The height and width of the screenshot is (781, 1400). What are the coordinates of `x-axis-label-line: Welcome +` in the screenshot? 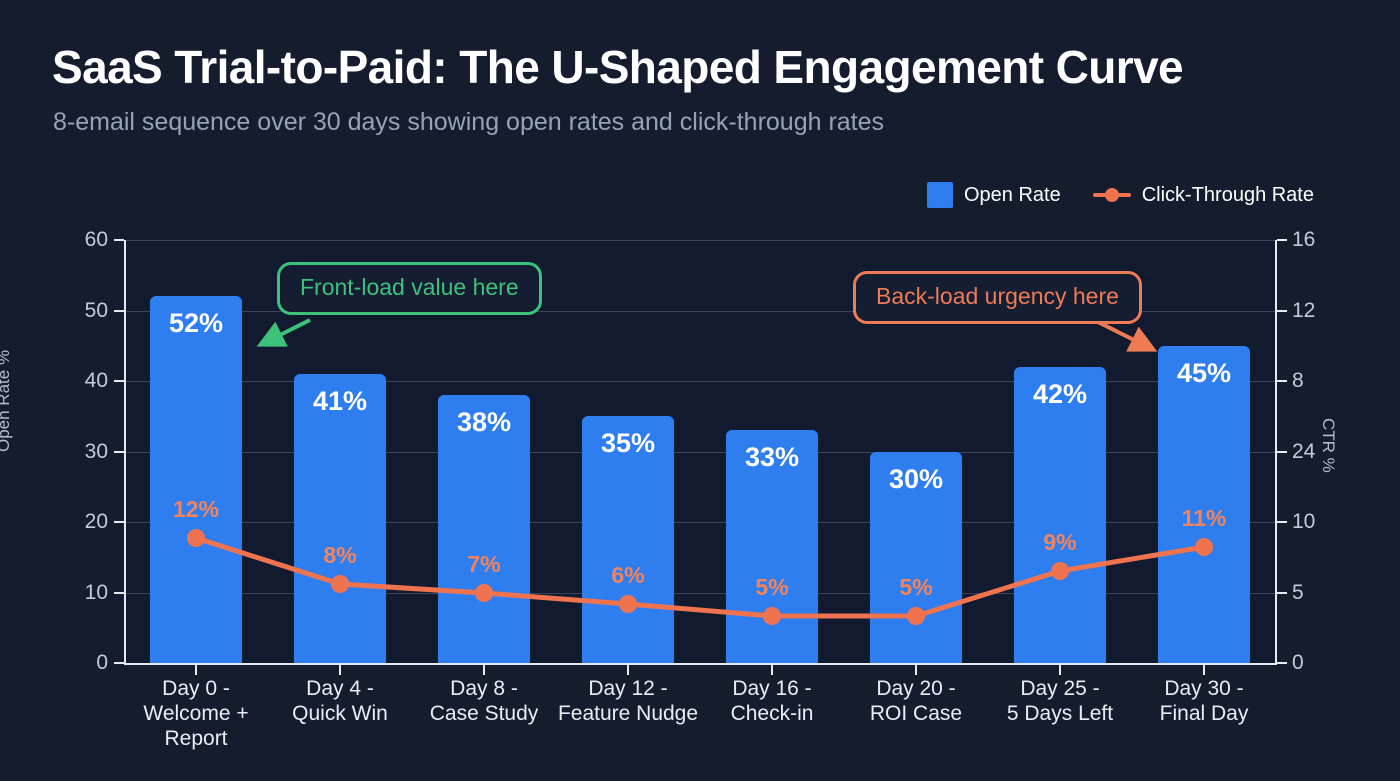 It's located at (196, 713).